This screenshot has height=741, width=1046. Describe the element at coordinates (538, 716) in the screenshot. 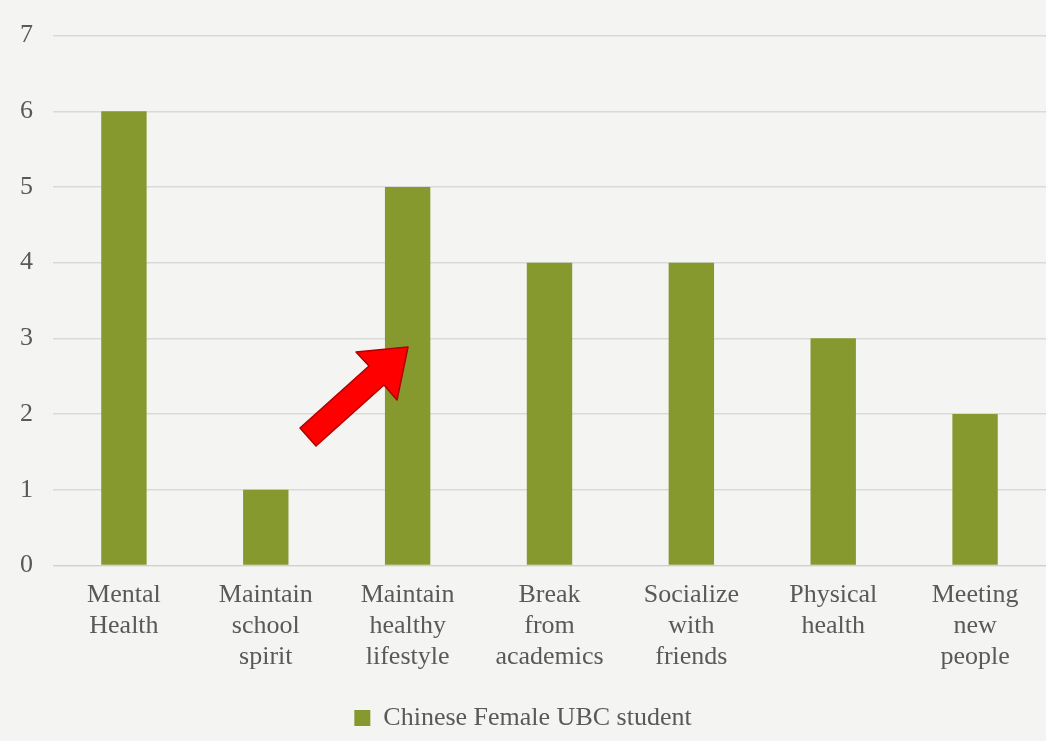

I see `legend-label: Chinese Female UBC student` at that location.